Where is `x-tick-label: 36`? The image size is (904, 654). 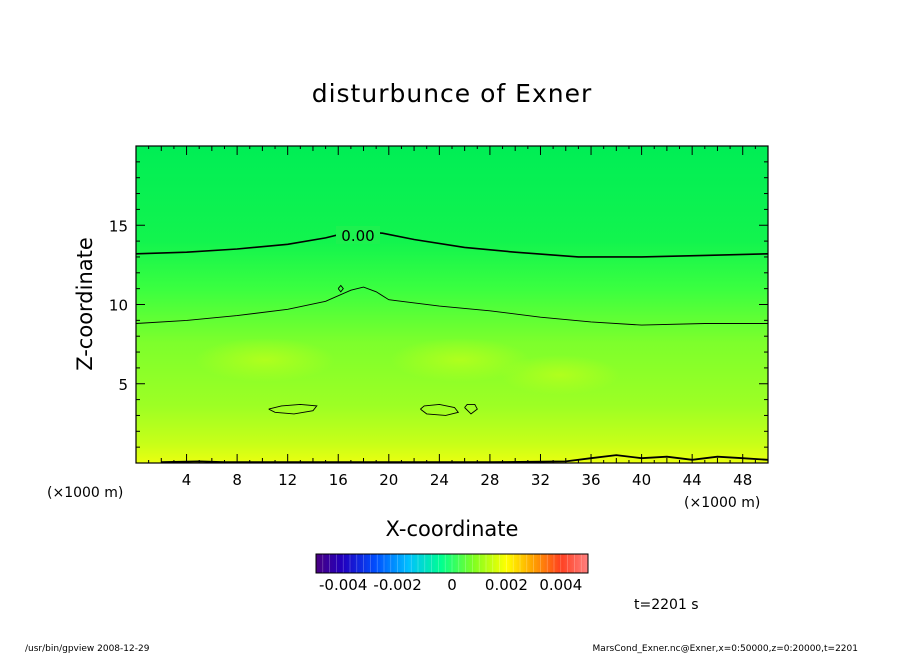 x-tick-label: 36 is located at coordinates (590, 480).